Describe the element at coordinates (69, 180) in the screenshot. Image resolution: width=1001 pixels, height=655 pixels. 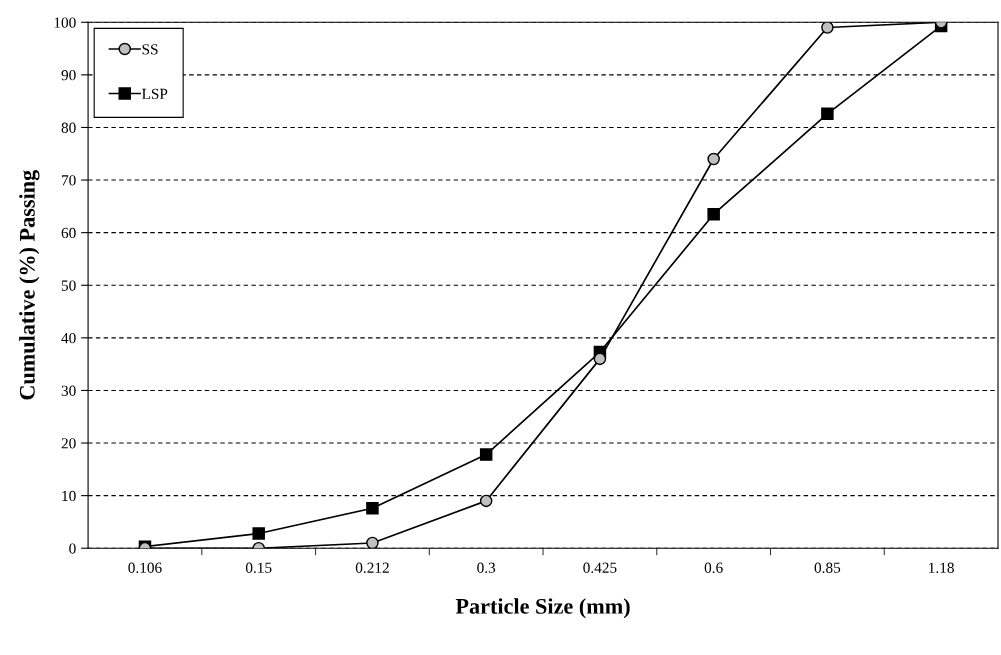
I see `y-tick-label: 70` at that location.